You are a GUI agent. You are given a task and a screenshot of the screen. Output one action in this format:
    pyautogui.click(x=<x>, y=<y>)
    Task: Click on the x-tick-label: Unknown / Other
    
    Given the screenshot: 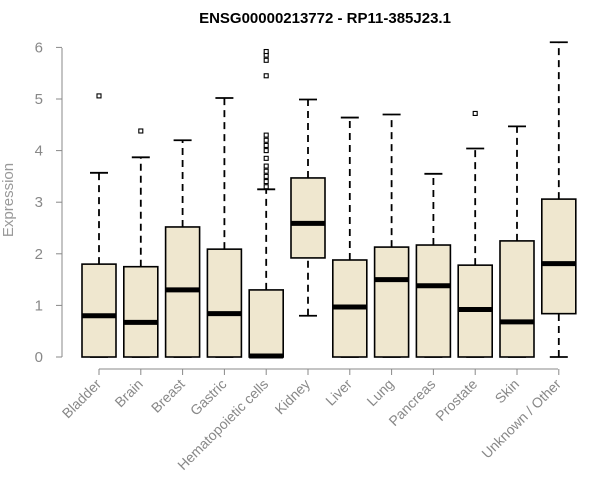 What is the action you would take?
    pyautogui.click(x=521, y=419)
    